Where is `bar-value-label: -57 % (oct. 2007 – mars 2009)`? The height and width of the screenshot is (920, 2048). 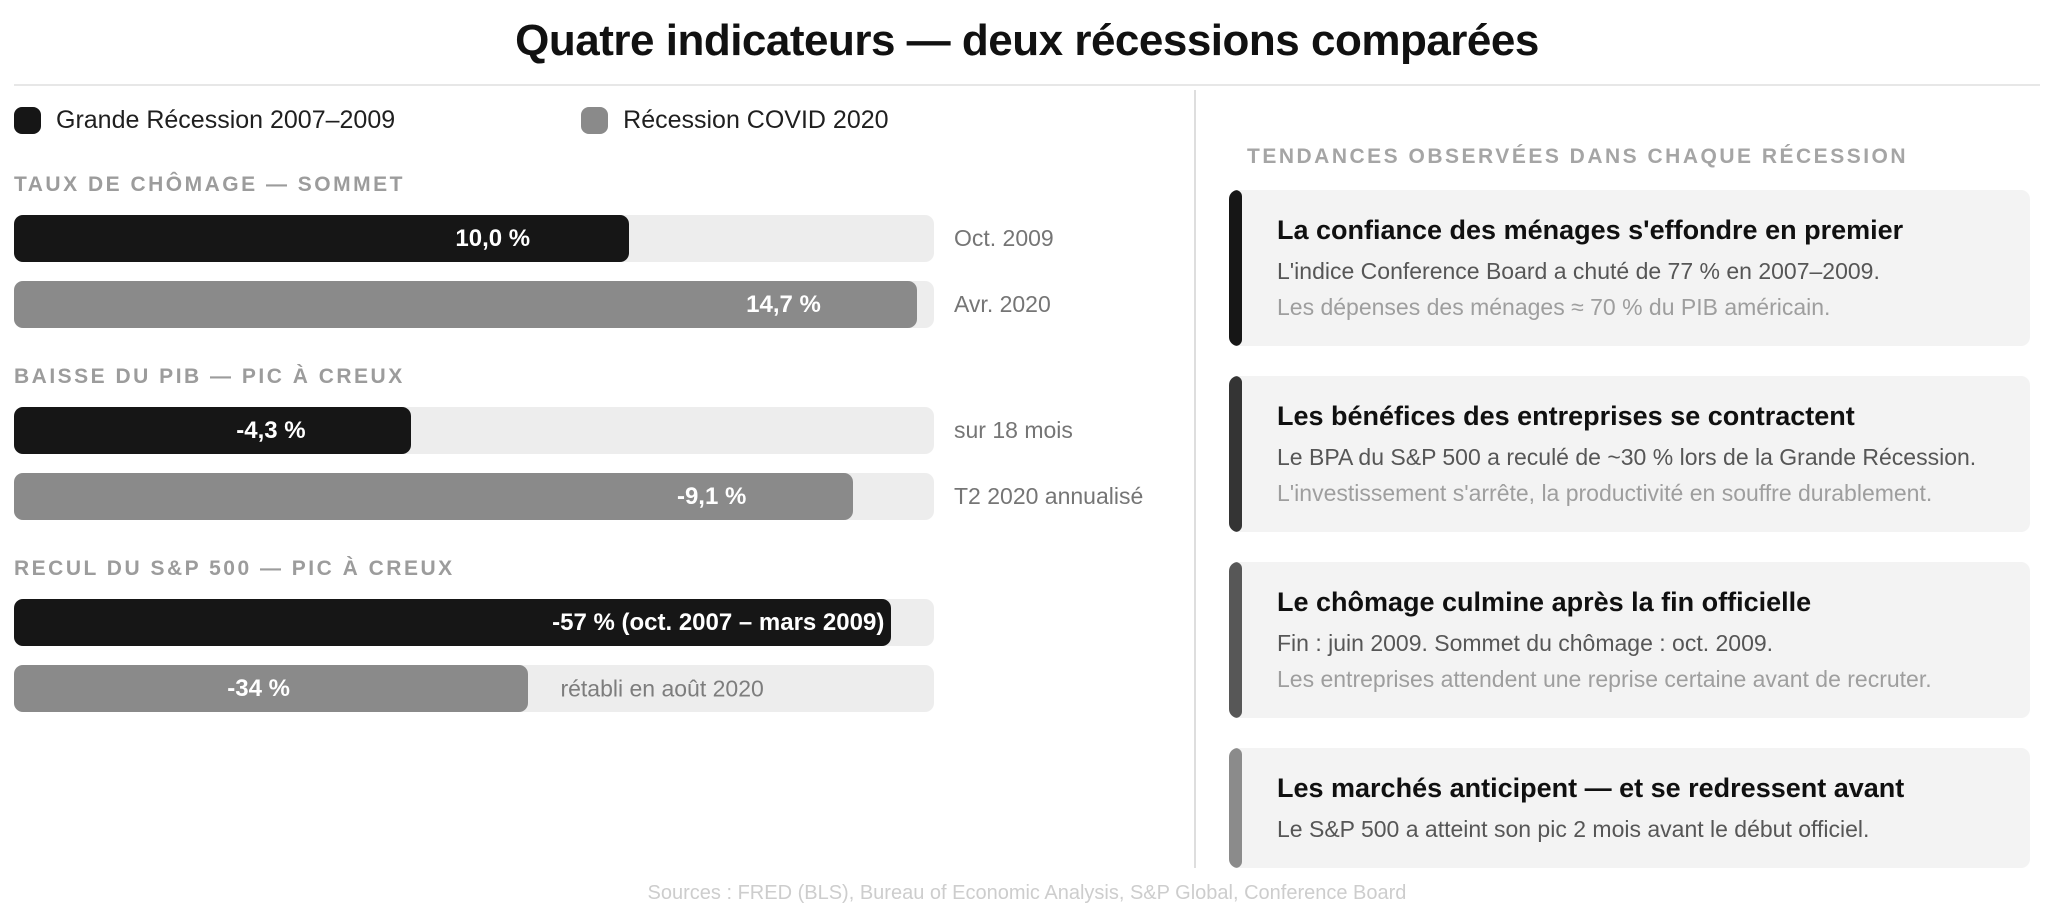
bar-value-label: -57 % (oct. 2007 – mars 2009) is located at coordinates (718, 622).